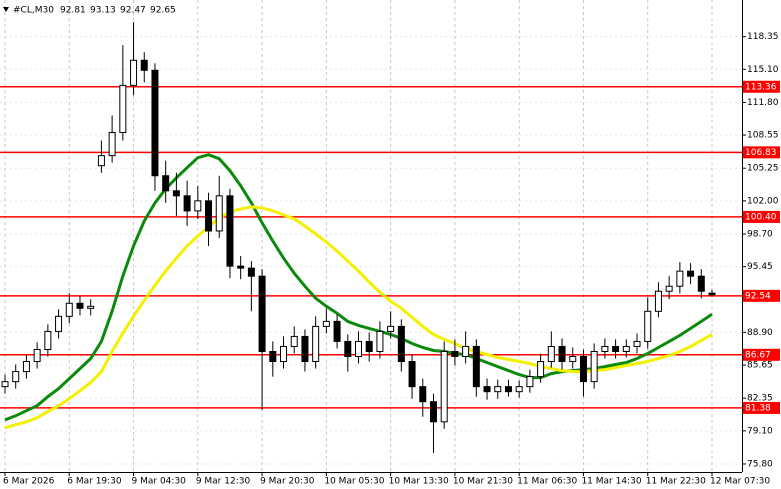 This screenshot has height=489, width=781. I want to click on y-tick-label: 82.35, so click(760, 399).